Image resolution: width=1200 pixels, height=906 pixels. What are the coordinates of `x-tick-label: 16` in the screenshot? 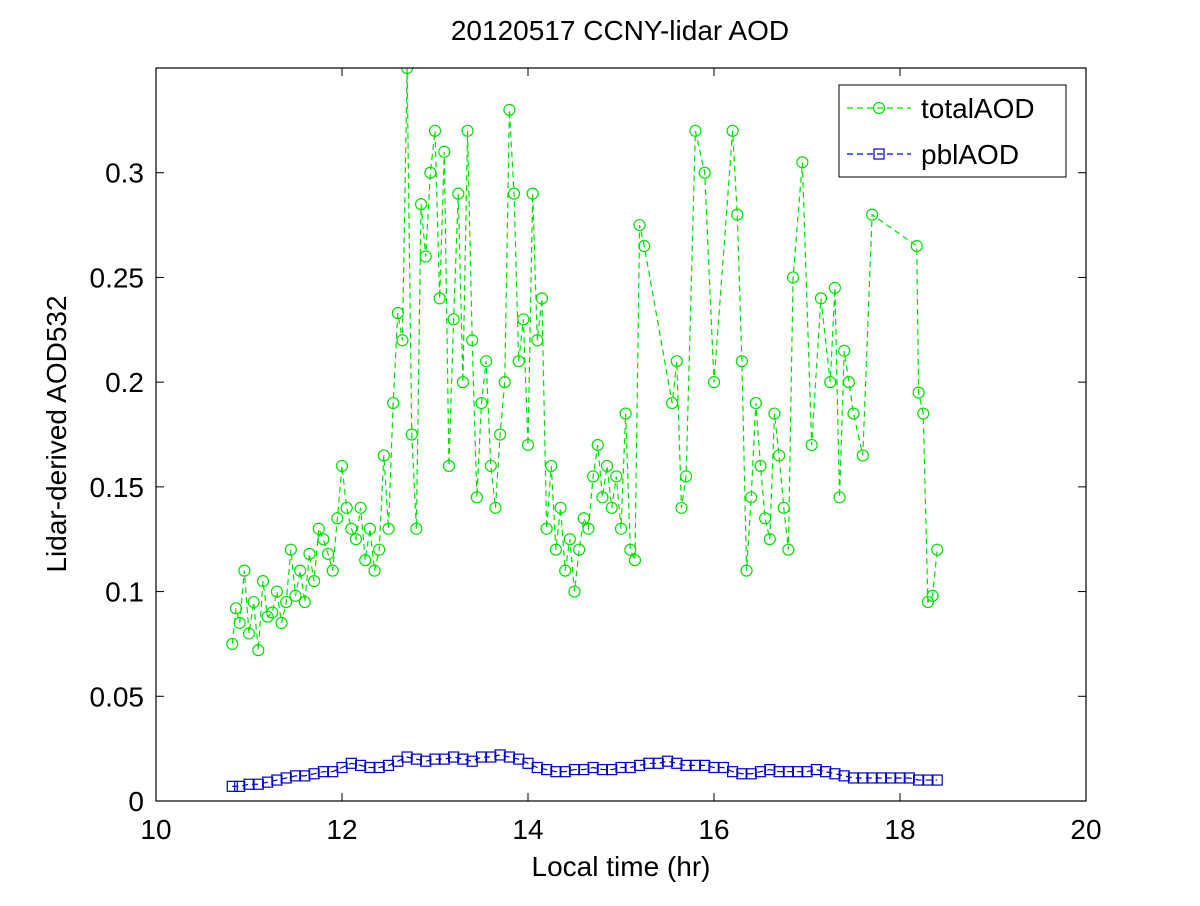 It's located at (713, 829).